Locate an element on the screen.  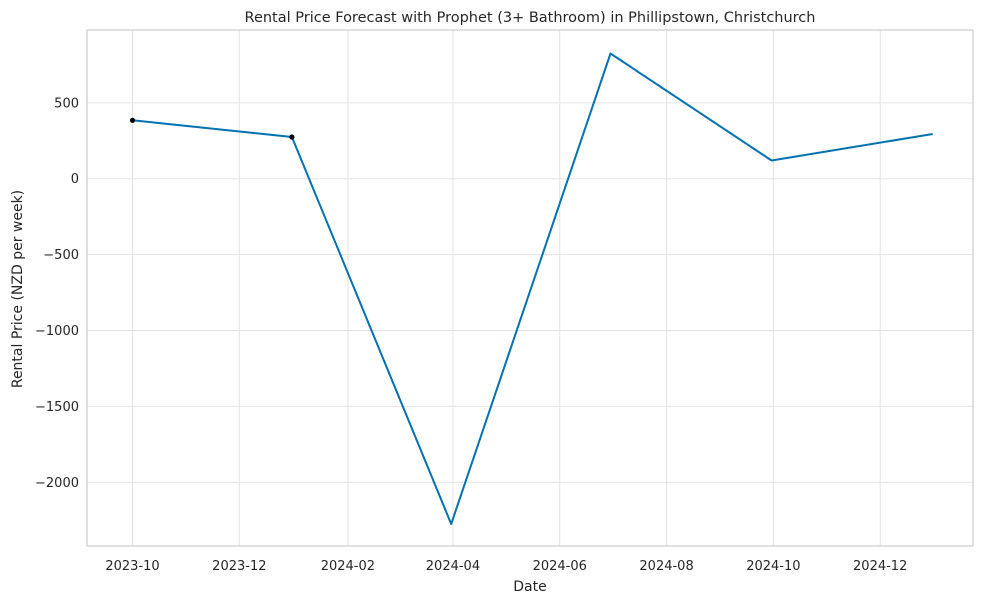
y-tick-label: −2000 is located at coordinates (57, 483).